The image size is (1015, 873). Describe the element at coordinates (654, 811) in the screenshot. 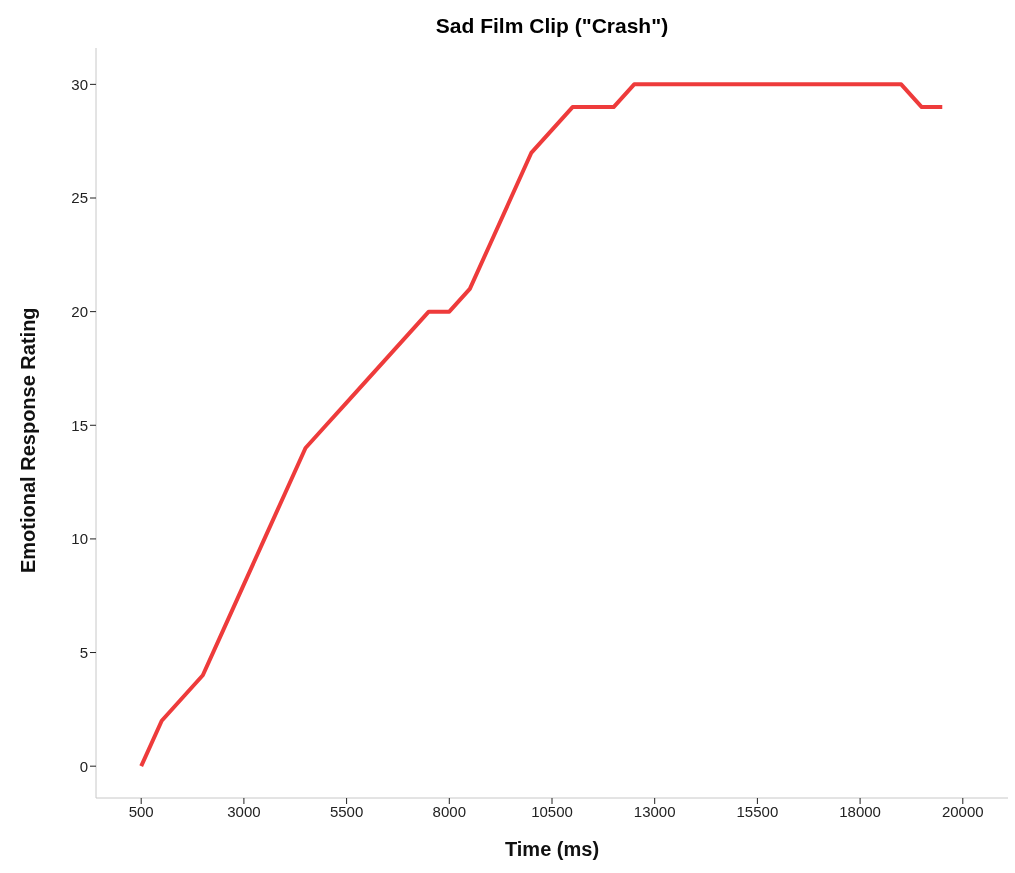

I see `x-tick-label: 13000` at that location.